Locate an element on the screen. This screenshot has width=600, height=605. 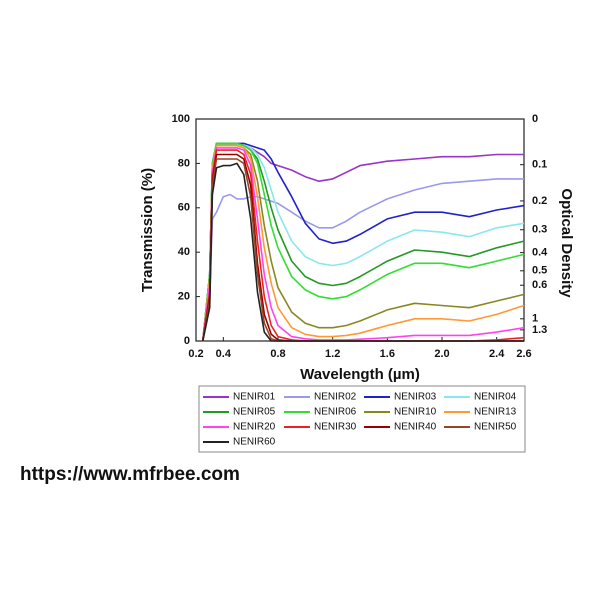
legend-label: NENIR10 is located at coordinates (415, 412).